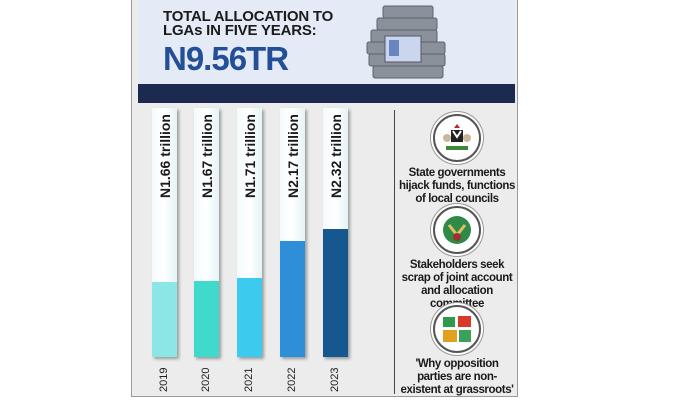  I want to click on value-label: N1.67 trillion, so click(206, 156).